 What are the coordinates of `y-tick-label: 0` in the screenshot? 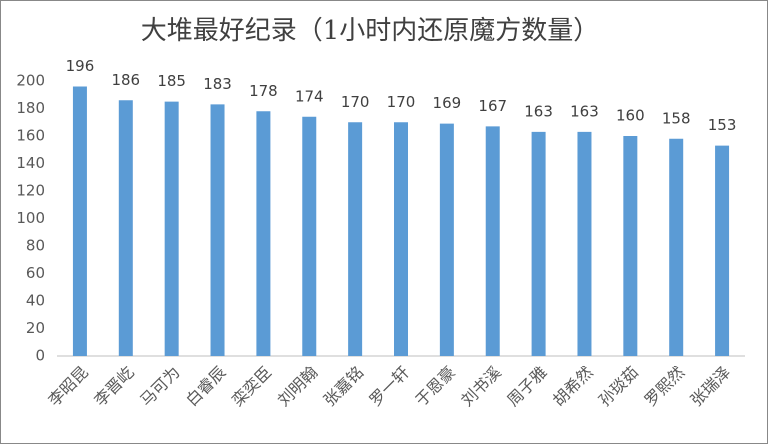 It's located at (40, 356).